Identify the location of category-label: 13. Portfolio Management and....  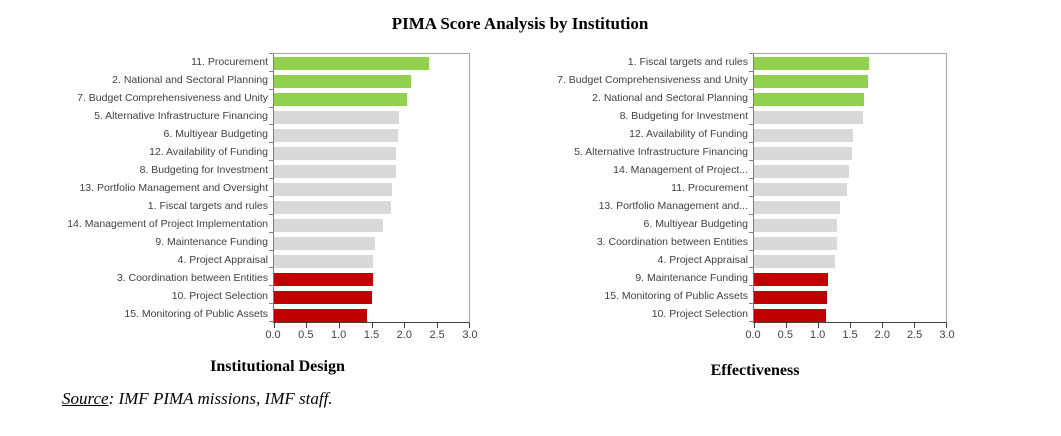
(673, 206).